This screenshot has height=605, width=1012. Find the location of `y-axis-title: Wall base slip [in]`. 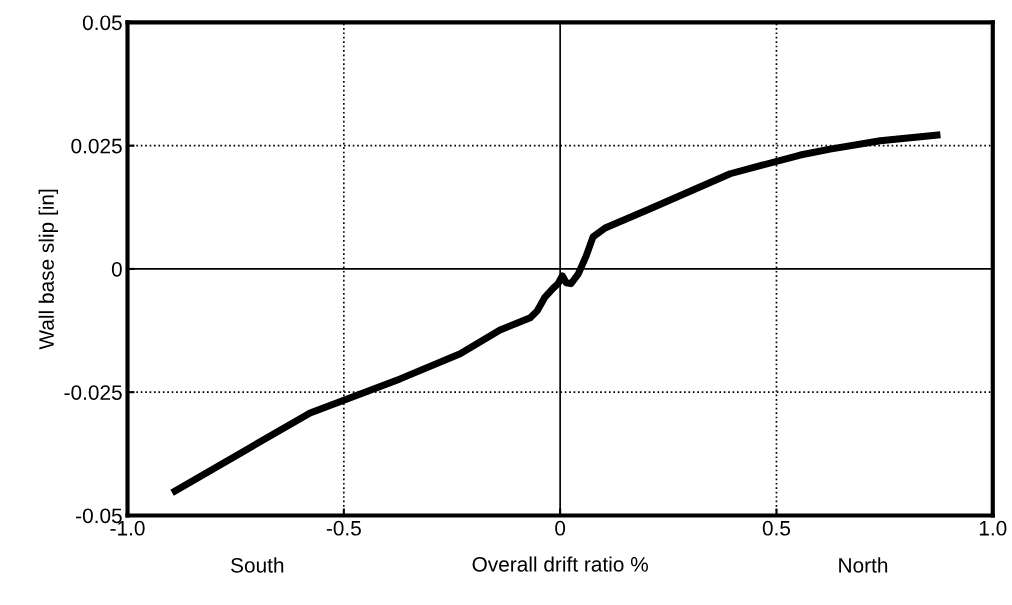

y-axis-title: Wall base slip [in] is located at coordinates (48, 269).